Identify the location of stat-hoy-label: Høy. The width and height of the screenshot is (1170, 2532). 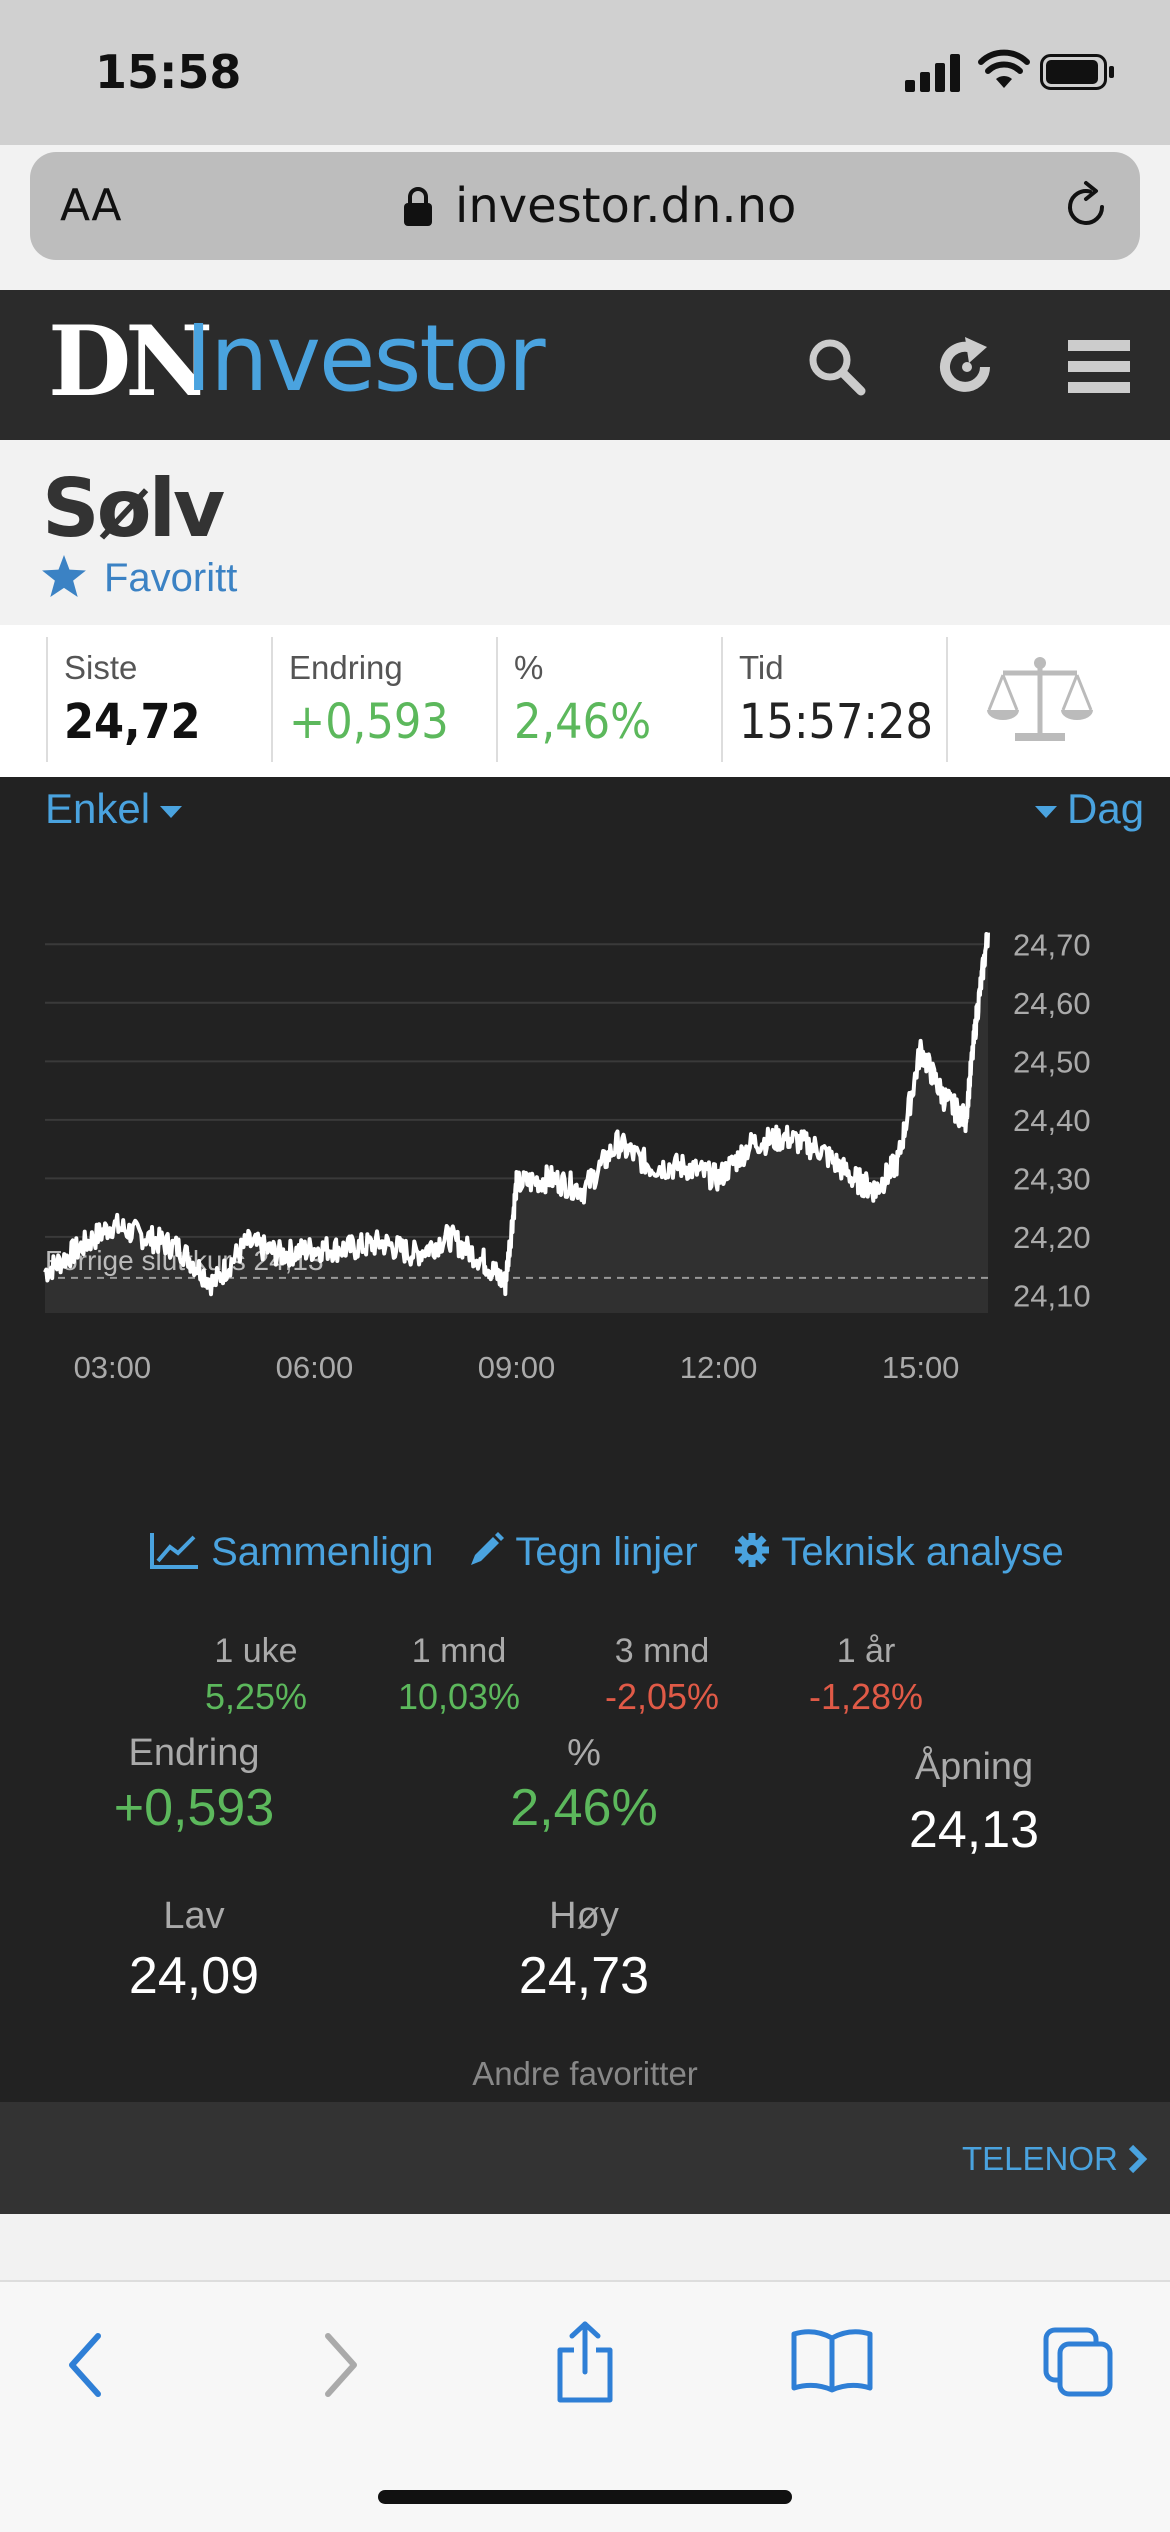
(584, 1916).